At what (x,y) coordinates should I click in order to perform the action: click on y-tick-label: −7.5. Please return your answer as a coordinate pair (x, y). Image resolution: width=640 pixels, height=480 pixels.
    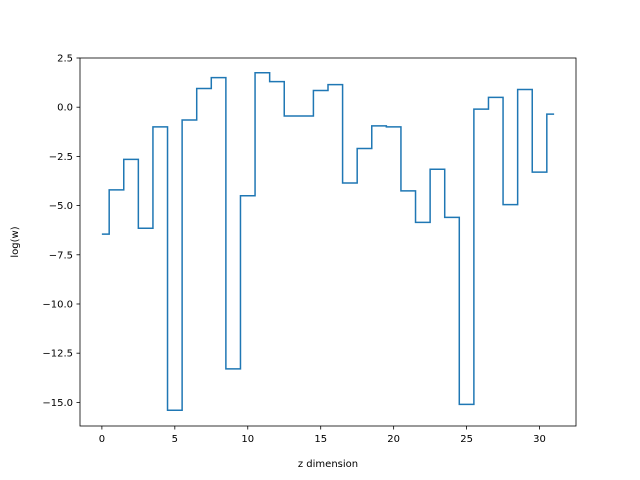
    Looking at the image, I should click on (61, 255).